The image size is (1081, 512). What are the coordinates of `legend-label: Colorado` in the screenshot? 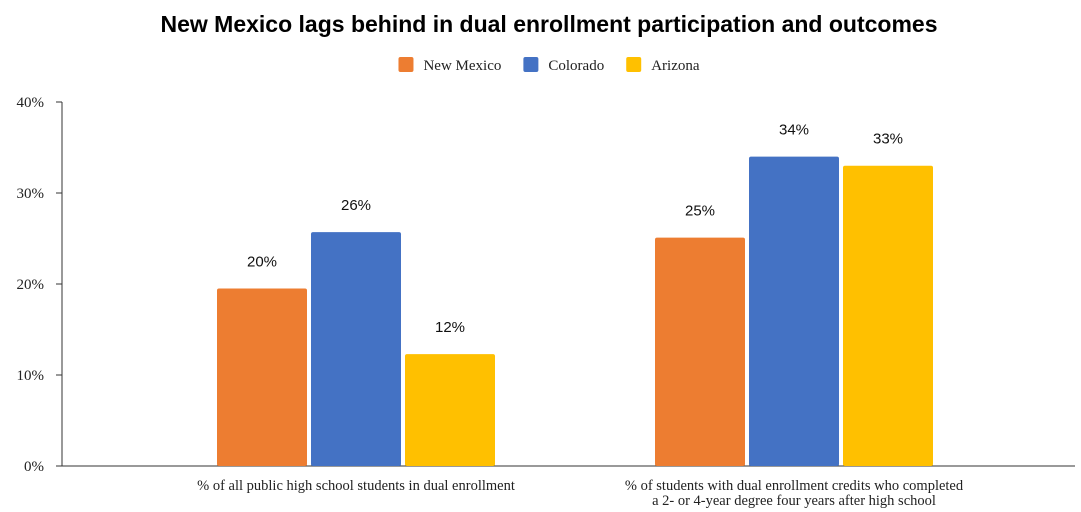 It's located at (576, 66).